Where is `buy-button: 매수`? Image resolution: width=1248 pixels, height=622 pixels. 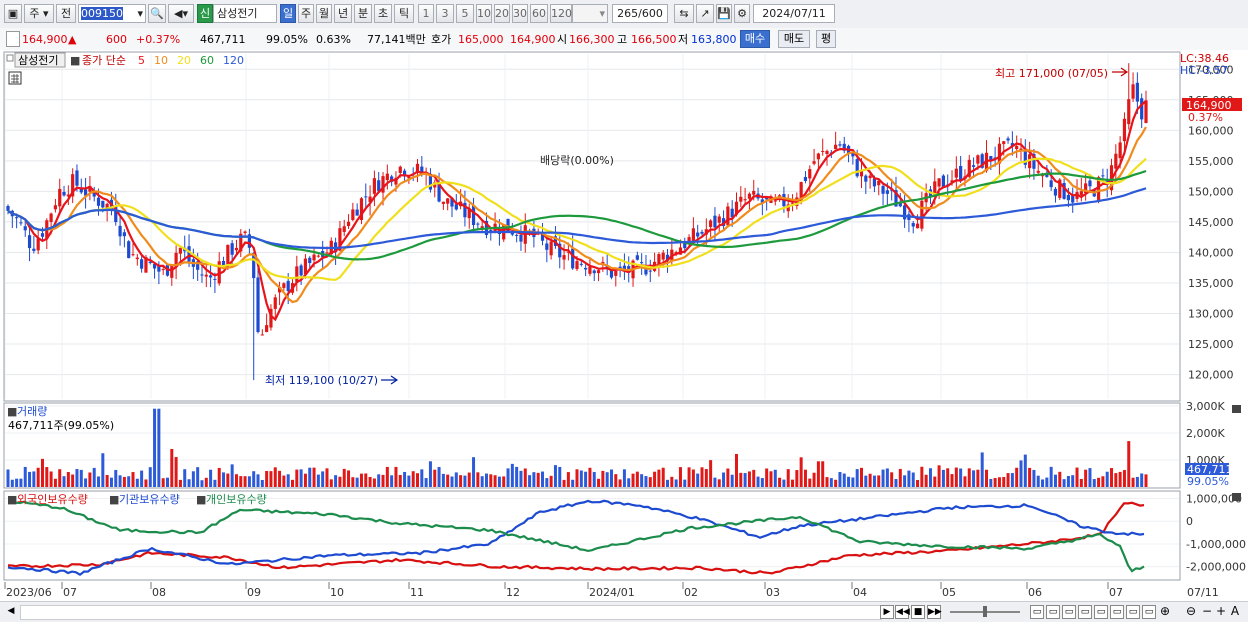
buy-button: 매수 is located at coordinates (755, 39).